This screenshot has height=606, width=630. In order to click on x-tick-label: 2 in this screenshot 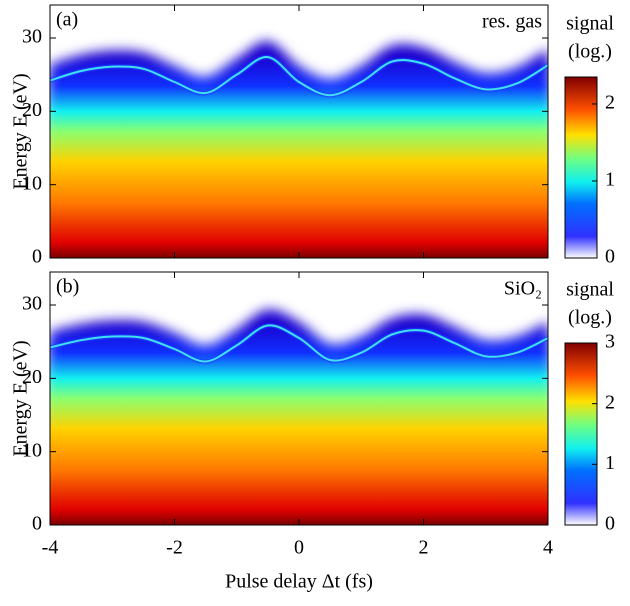, I will do `click(424, 548)`.